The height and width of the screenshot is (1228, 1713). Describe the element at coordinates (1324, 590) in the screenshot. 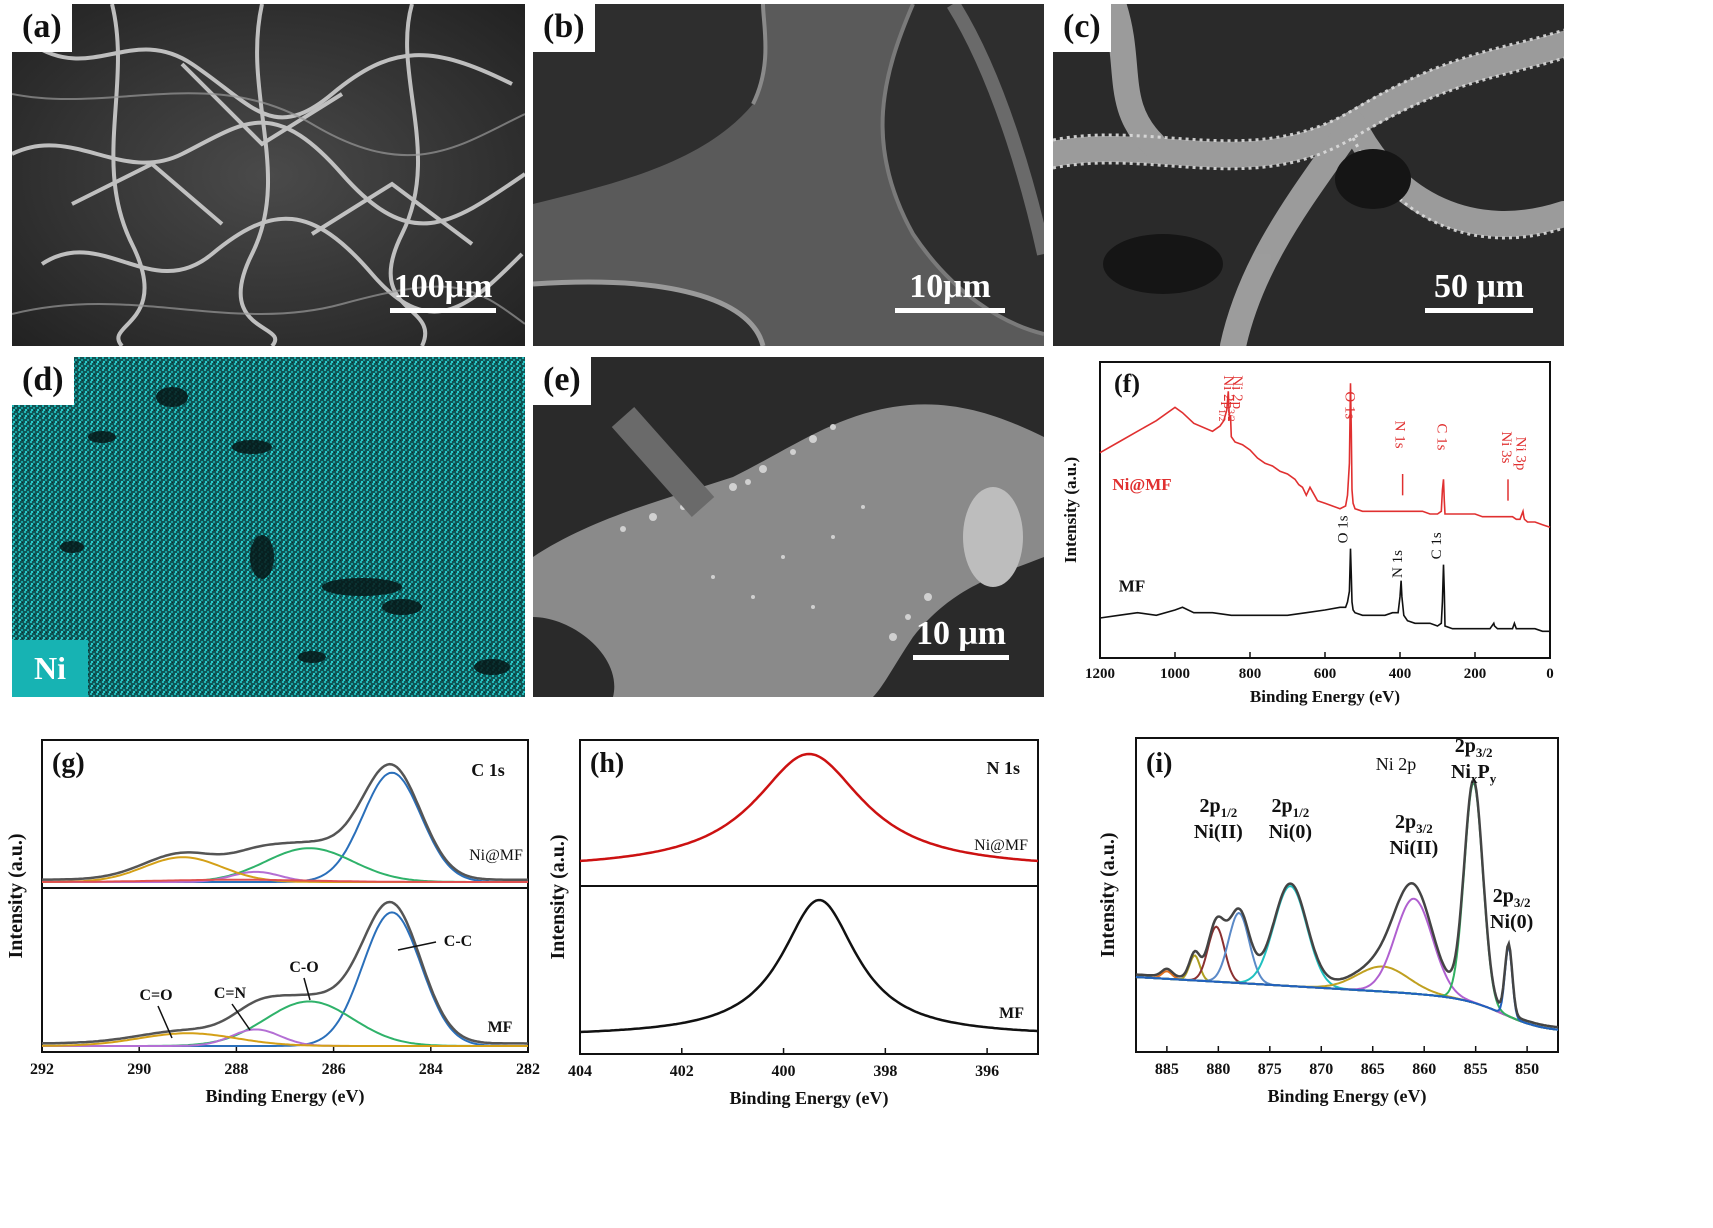

I see `series-line-mf` at that location.